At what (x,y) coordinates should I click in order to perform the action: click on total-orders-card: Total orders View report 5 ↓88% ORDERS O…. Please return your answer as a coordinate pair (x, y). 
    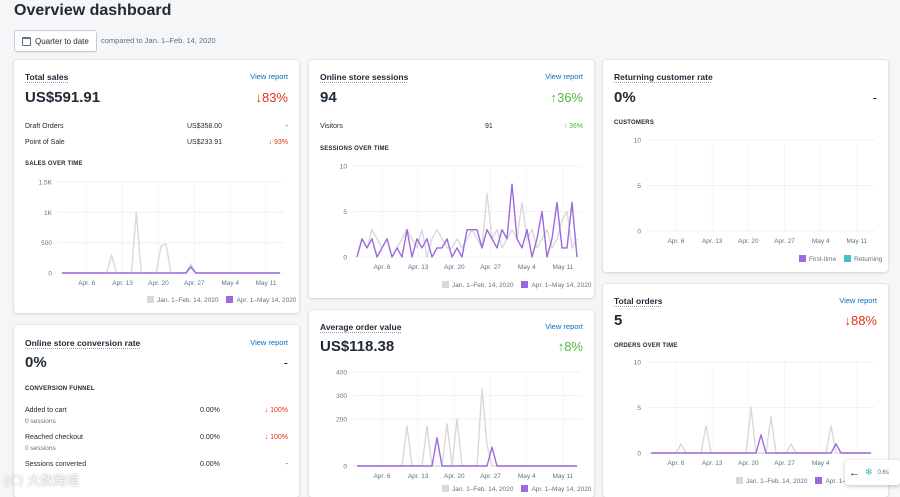
    Looking at the image, I should click on (745, 390).